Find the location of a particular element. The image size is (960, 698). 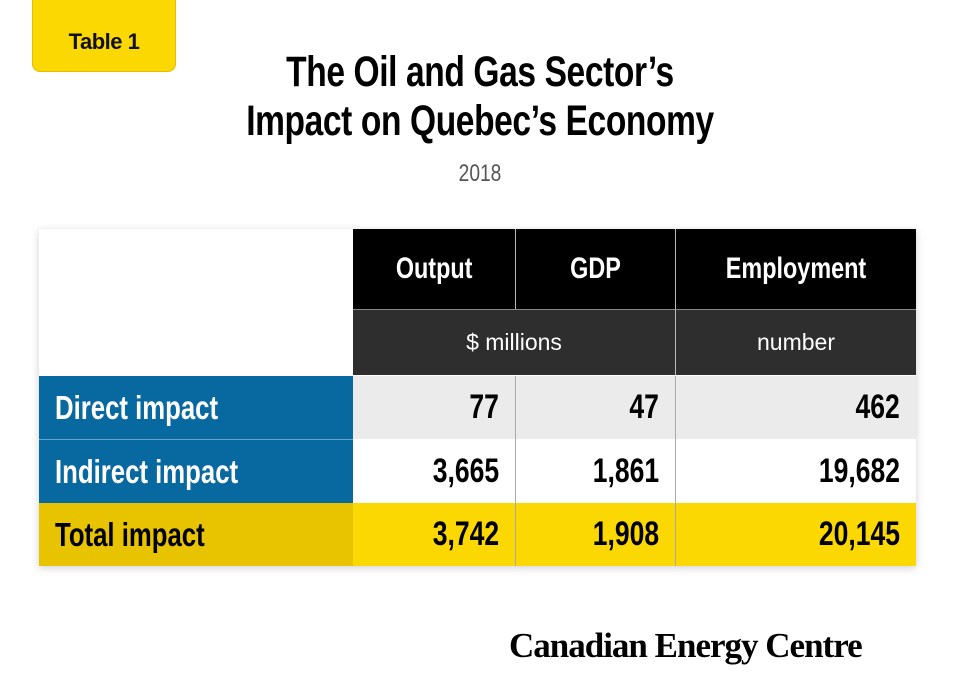

header-employment-label: Employment is located at coordinates (796, 268).